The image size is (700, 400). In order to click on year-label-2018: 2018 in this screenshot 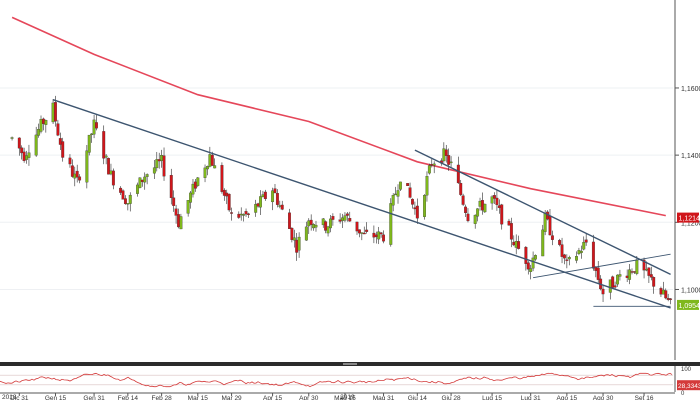, I will do `click(9, 397)`.